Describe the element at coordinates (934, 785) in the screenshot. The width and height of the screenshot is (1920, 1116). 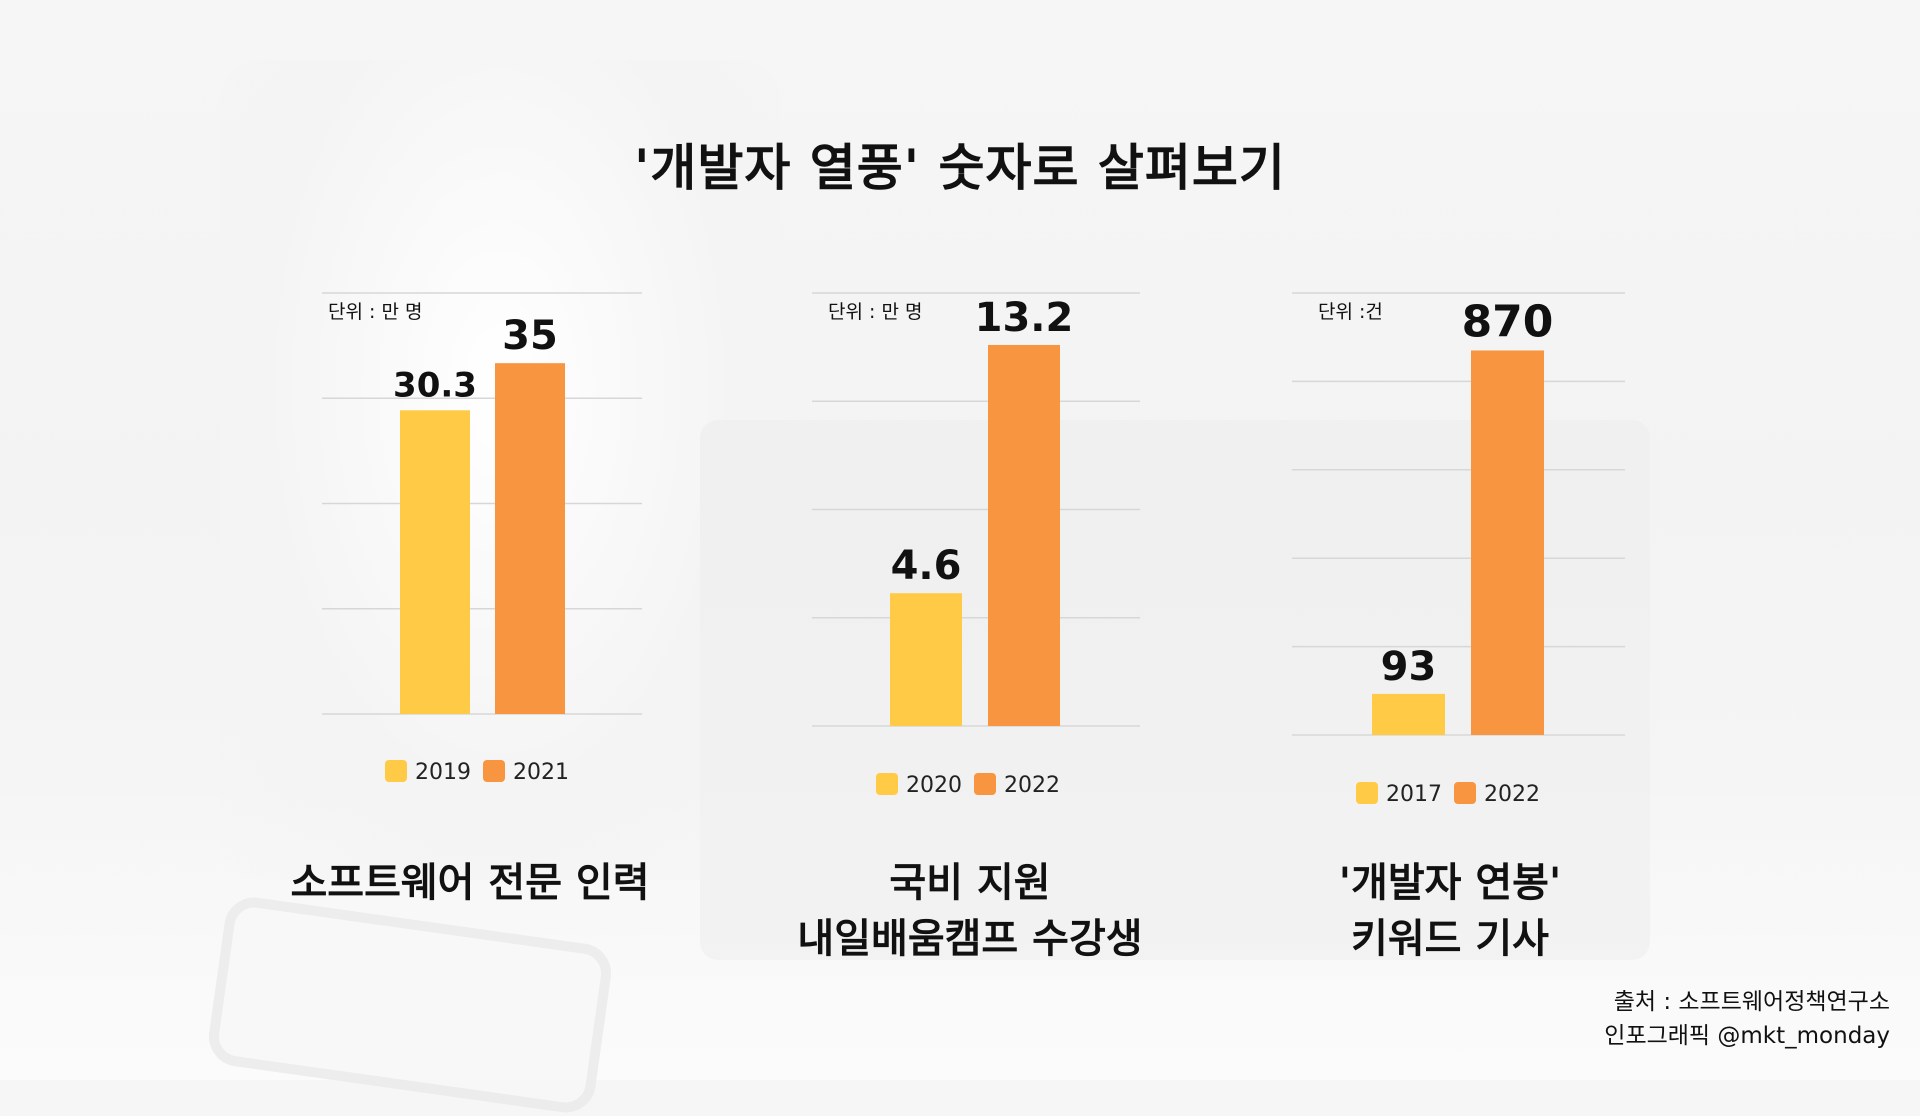
I see `legend-label: 2020` at that location.